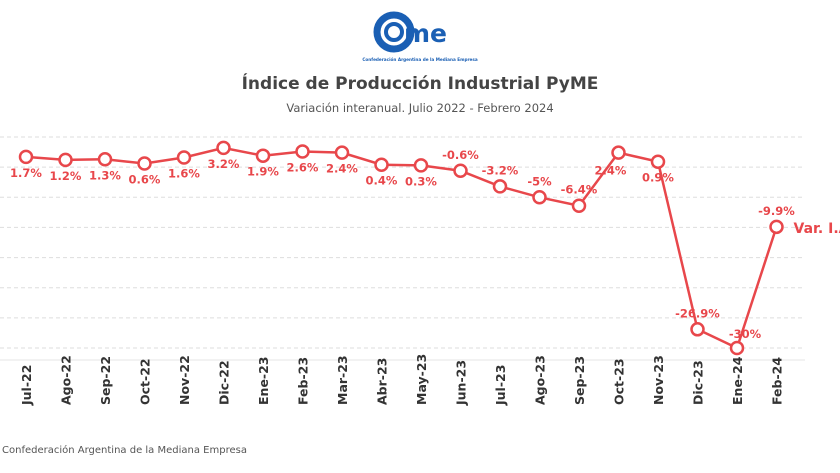 This screenshot has width=840, height=473. I want to click on data-label: 2.6%, so click(303, 167).